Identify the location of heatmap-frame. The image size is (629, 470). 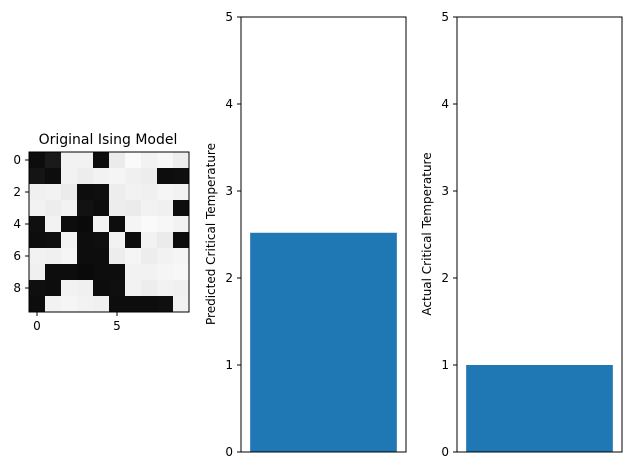
(109, 232).